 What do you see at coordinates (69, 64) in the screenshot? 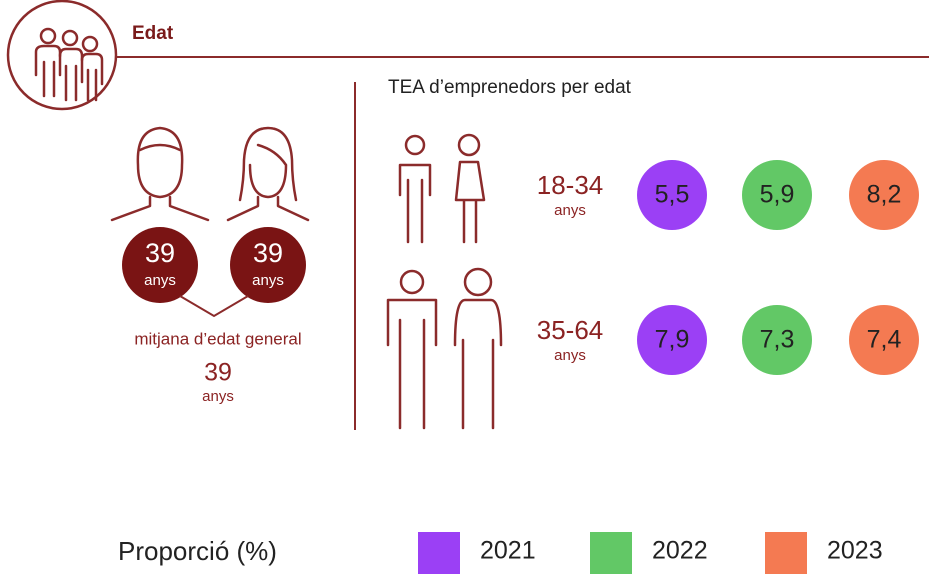
I see `group-icon` at bounding box center [69, 64].